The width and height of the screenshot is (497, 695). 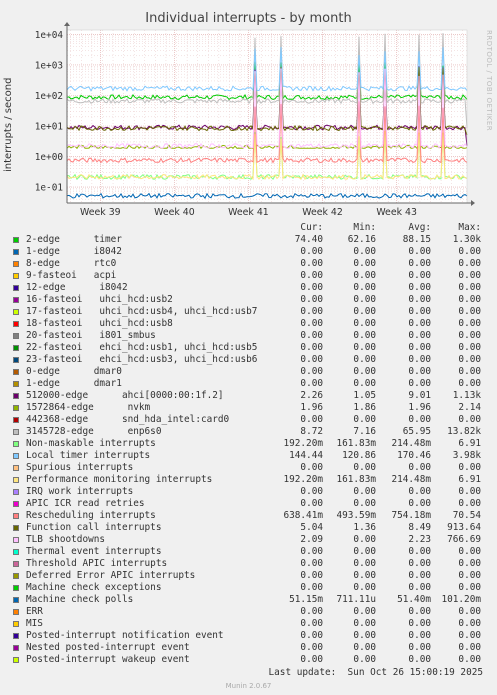 What do you see at coordinates (303, 443) in the screenshot?
I see `legend-cur: 192.20m` at bounding box center [303, 443].